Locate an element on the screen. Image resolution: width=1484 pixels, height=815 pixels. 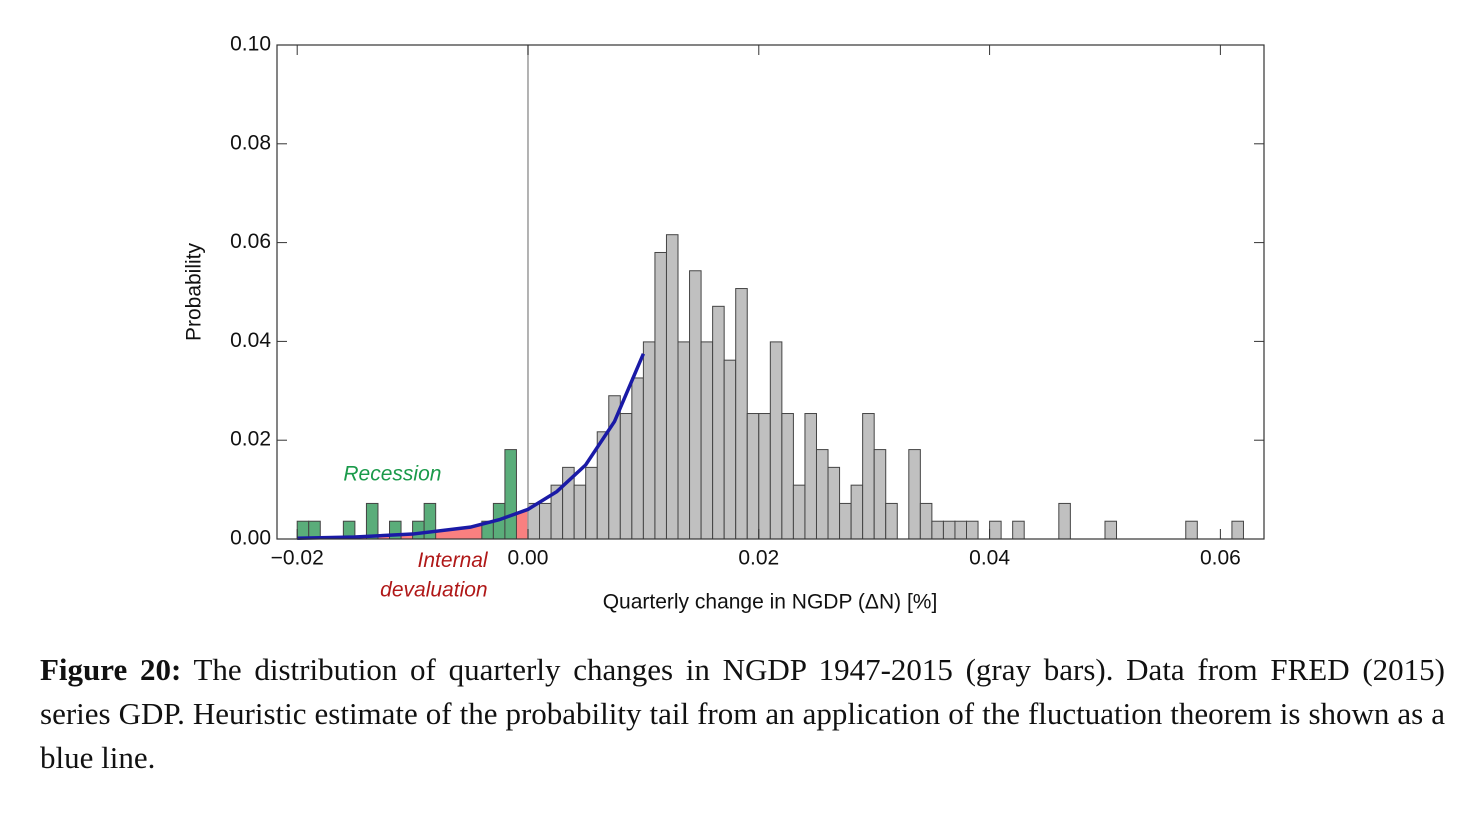
fit-curve is located at coordinates (471, 446).